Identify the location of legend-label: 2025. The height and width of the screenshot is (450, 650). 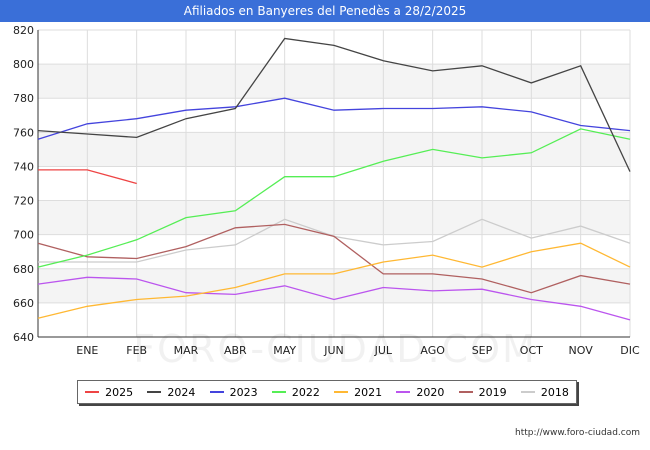
(119, 392).